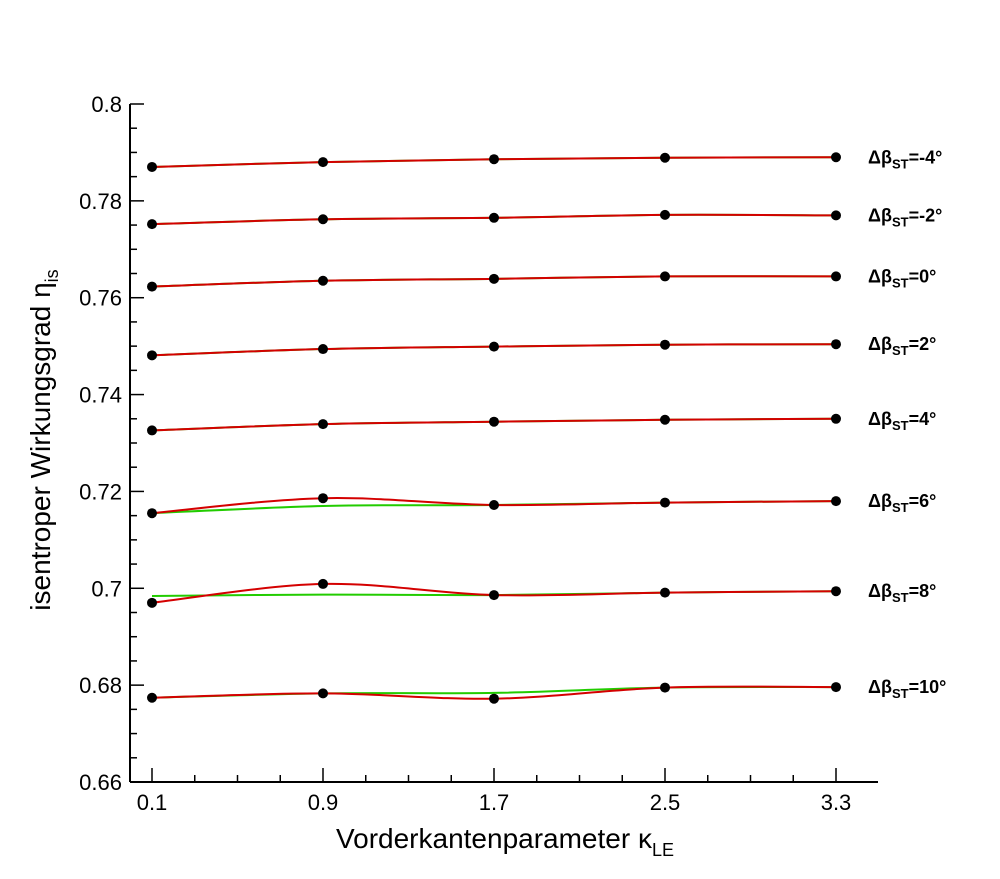  Describe the element at coordinates (106, 588) in the screenshot. I see `y-tick-label: 0.7` at that location.